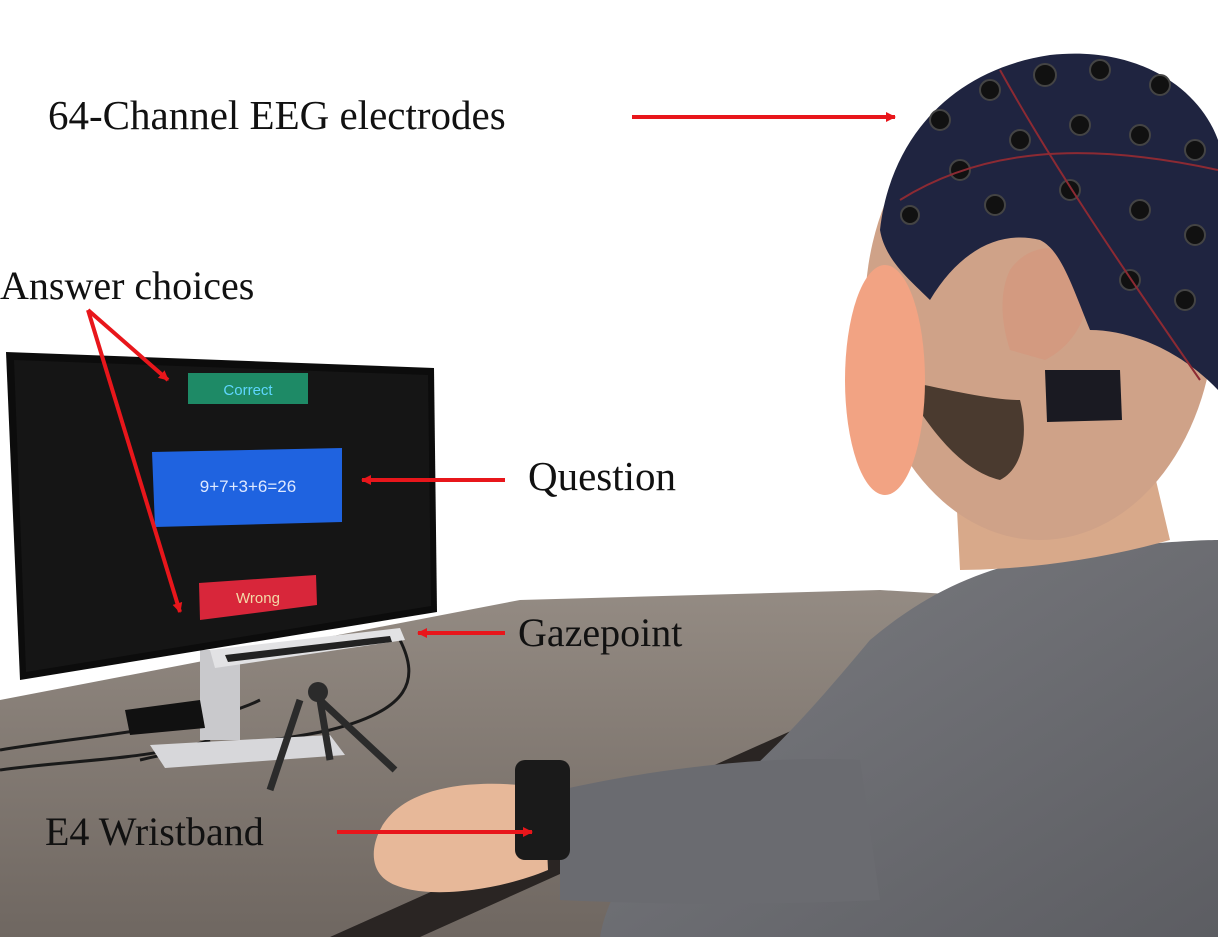 The width and height of the screenshot is (1218, 937). I want to click on wrong-button: Wrong, so click(258, 597).